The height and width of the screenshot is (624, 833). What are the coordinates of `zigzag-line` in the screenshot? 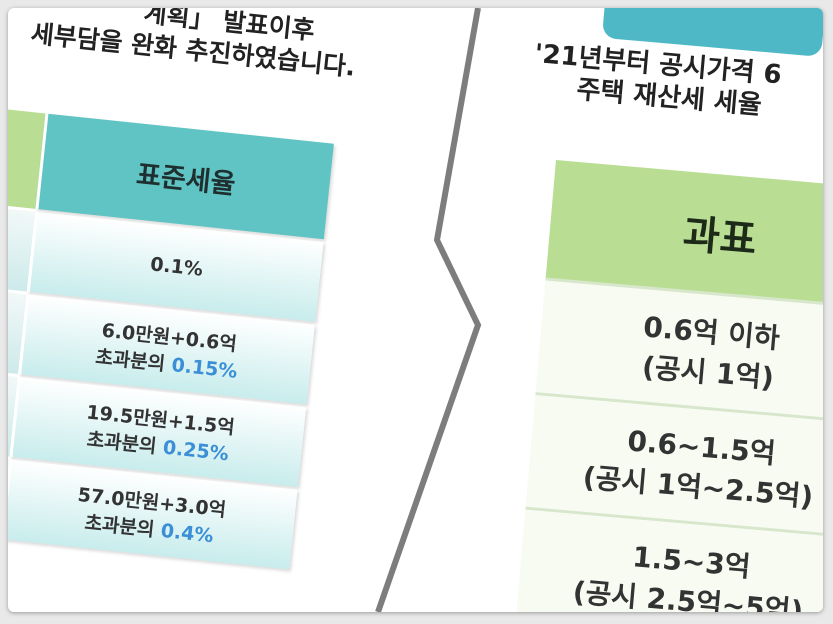 It's located at (428, 310).